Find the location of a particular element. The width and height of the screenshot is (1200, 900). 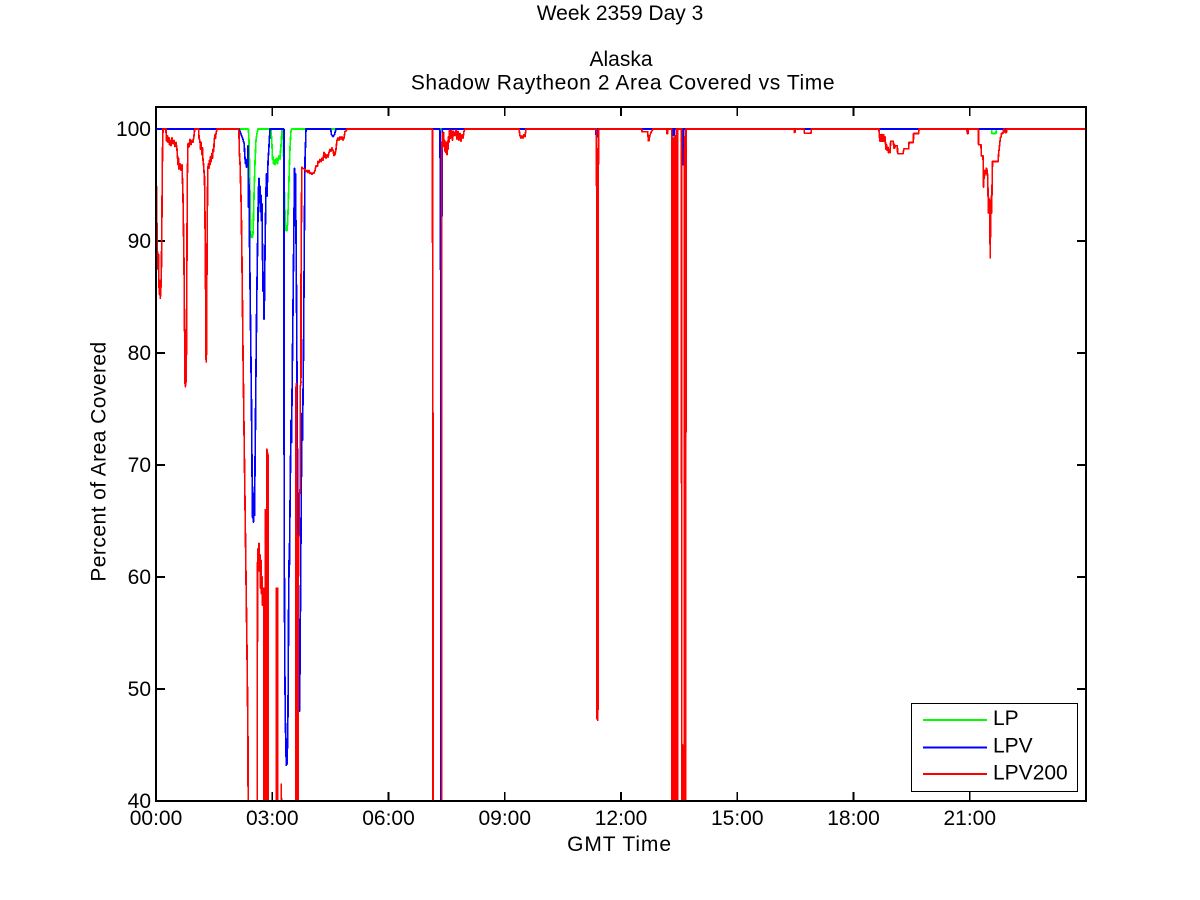

svg-text: 40 is located at coordinates (139, 801).